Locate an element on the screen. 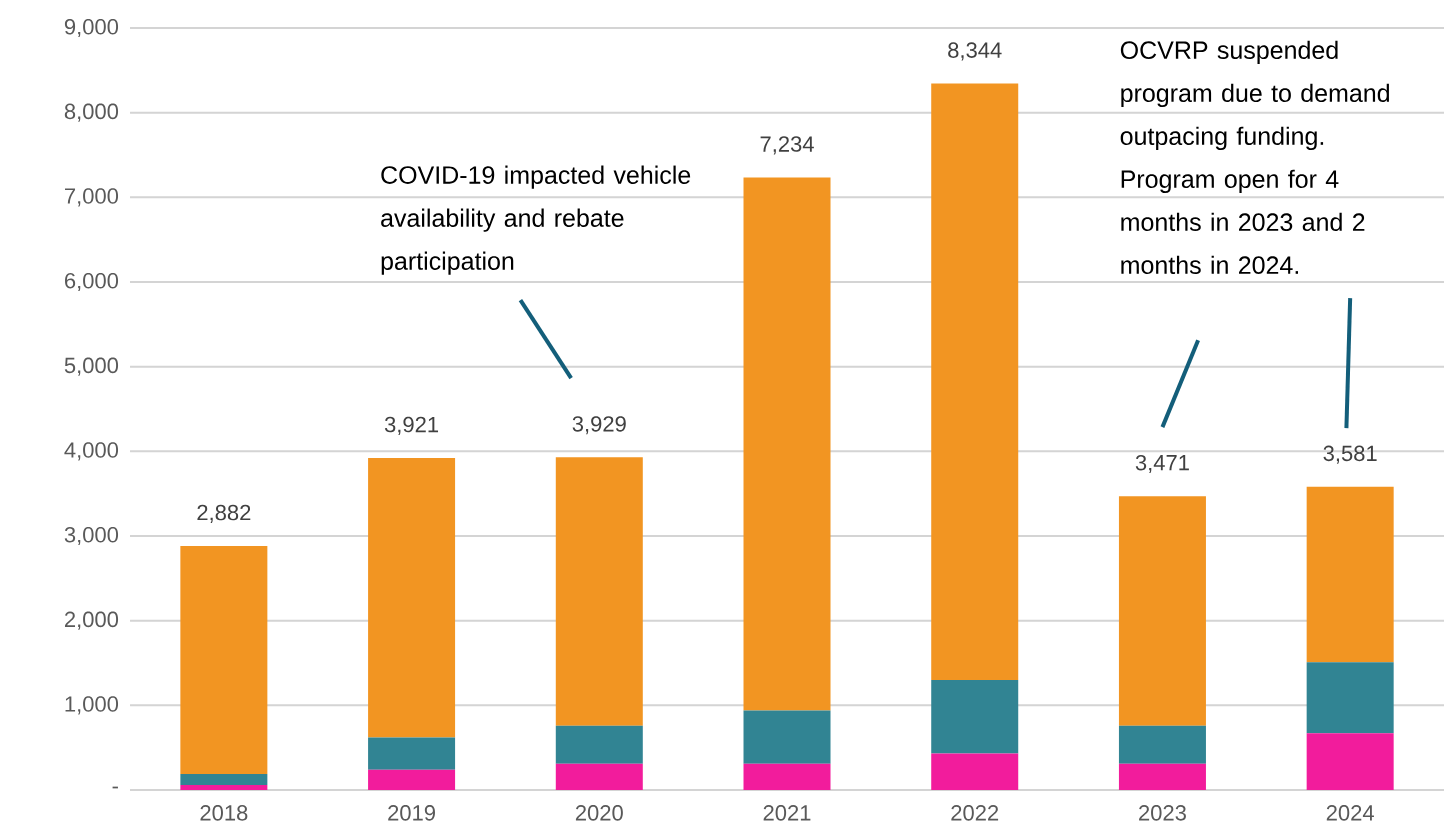 This screenshot has width=1454, height=840. y-tick-label: 9,000 is located at coordinates (91, 28).